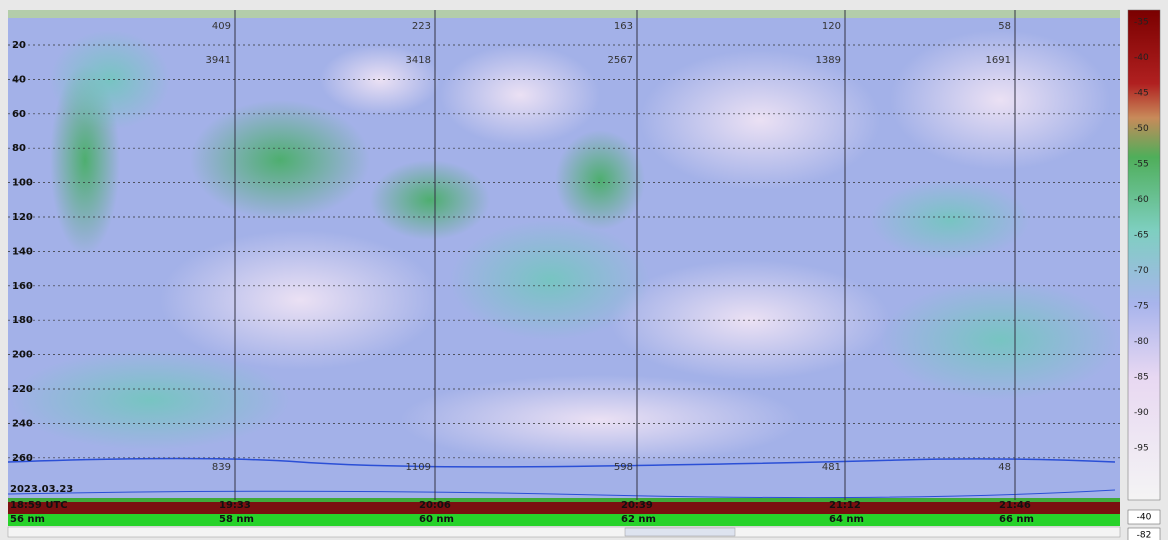  I want to click on scale-label: -80, so click(1141, 342).